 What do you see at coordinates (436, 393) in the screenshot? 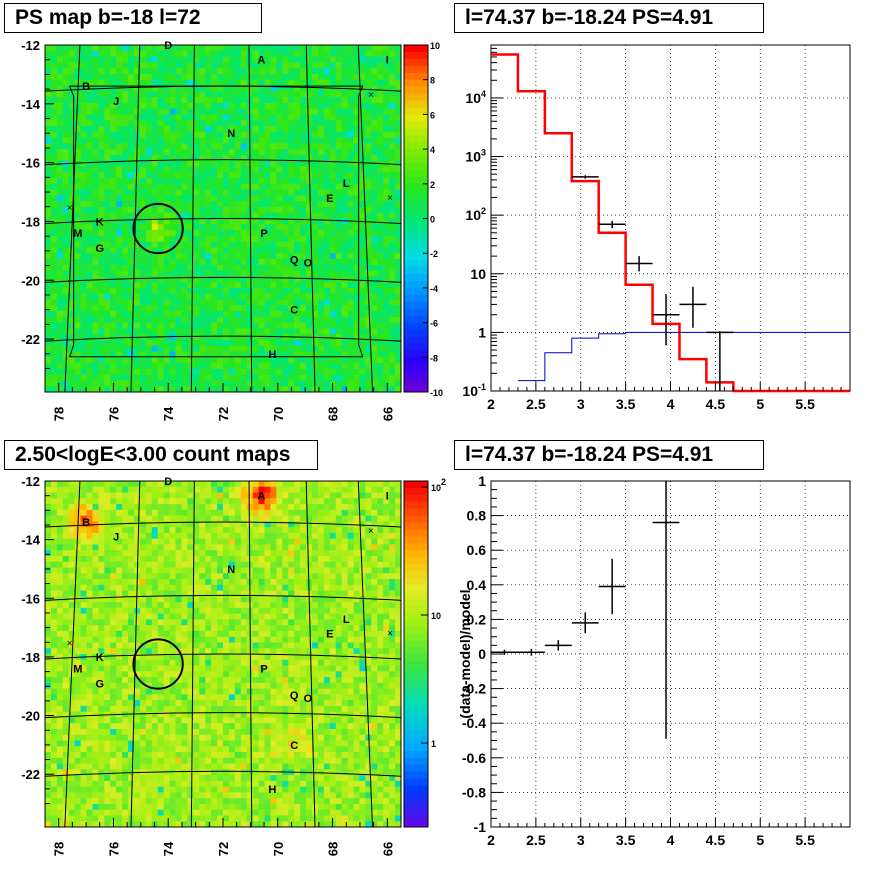
I see `colorbar-tick-label: -10` at bounding box center [436, 393].